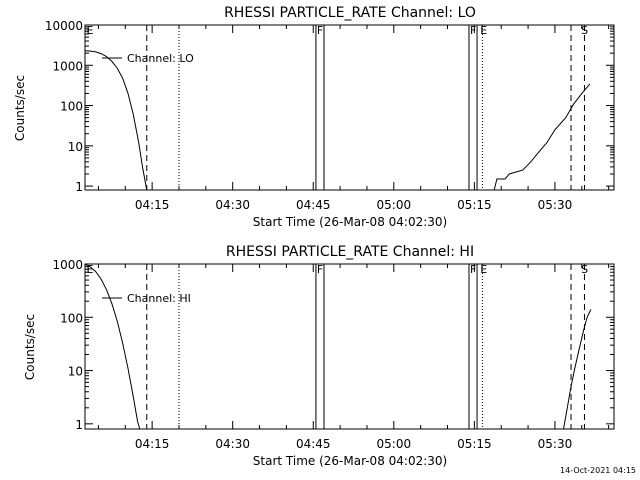  Describe the element at coordinates (350, 13) in the screenshot. I see `chart-title: RHESSI PARTICLE_RATE Channel: LO` at that location.